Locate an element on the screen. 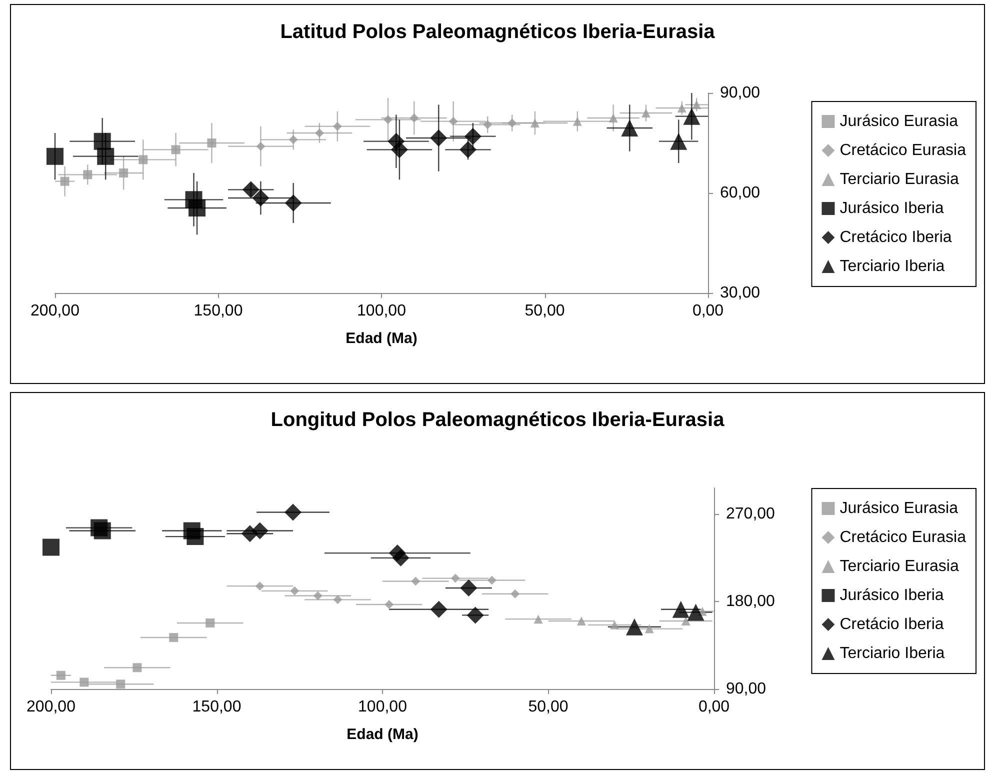 The width and height of the screenshot is (993, 774). chart-title: Longitud Polos Paleomagnéticos Iberia-Eurasia is located at coordinates (498, 420).